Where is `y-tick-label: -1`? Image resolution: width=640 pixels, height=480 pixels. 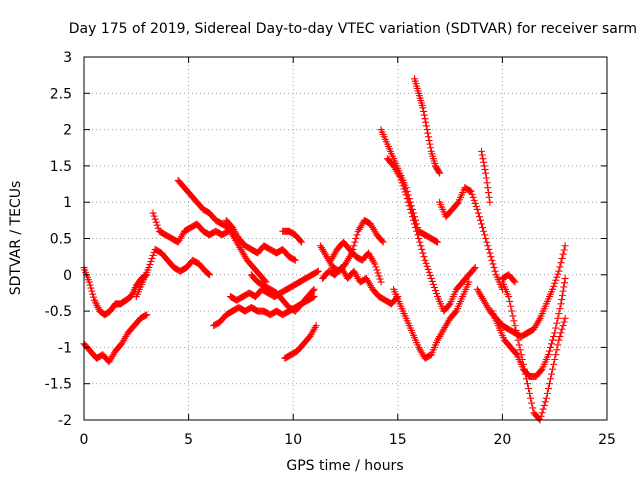 y-tick-label: -1 is located at coordinates (65, 348).